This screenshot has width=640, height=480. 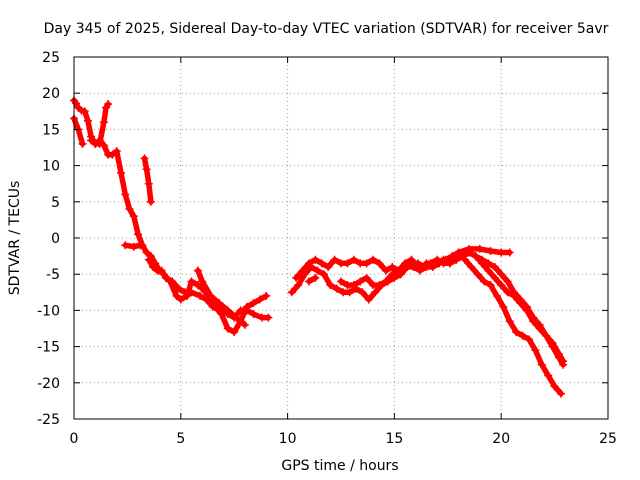 What do you see at coordinates (48, 348) in the screenshot?
I see `y-tick-label: -15` at bounding box center [48, 348].